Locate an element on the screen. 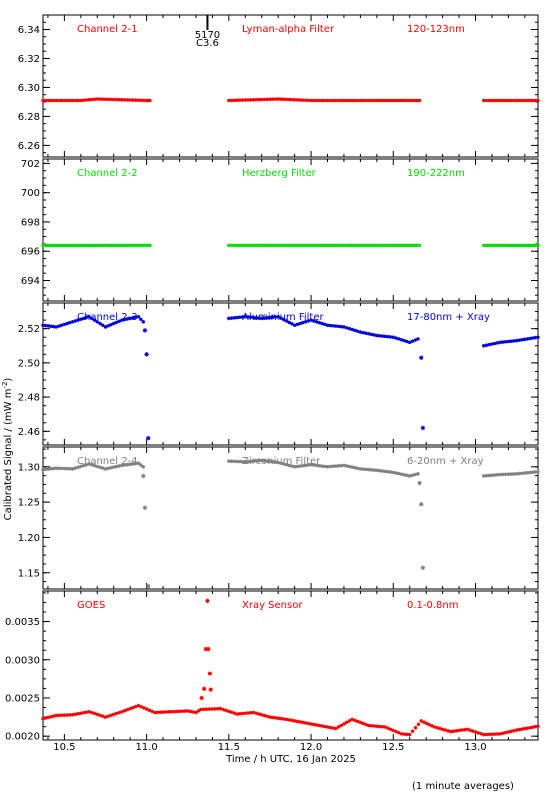  band-label: 0.1-0.8nm is located at coordinates (433, 605).